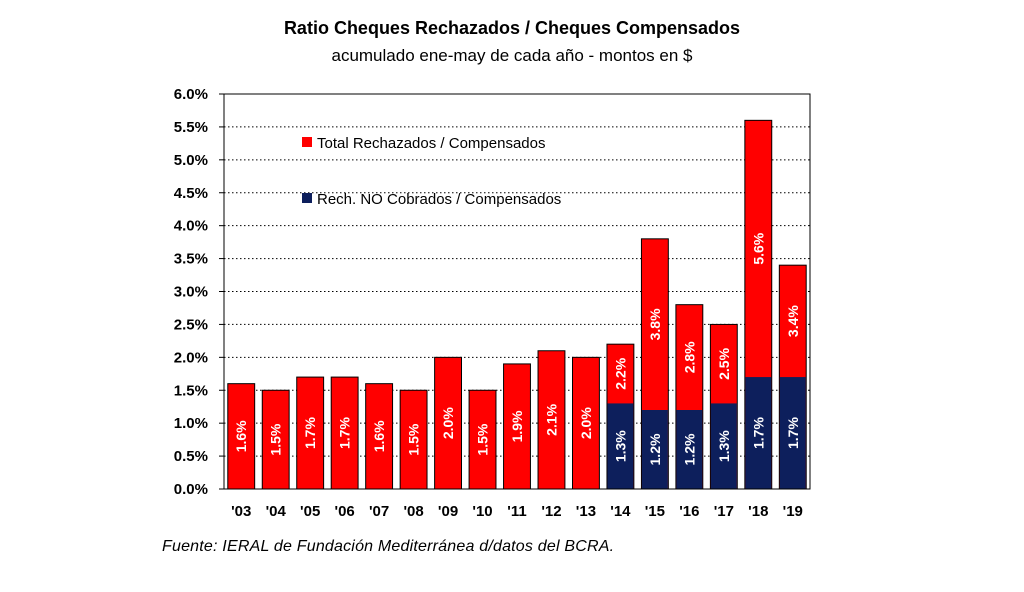  Describe the element at coordinates (191, 390) in the screenshot. I see `y-tick-label: 1.5%` at that location.